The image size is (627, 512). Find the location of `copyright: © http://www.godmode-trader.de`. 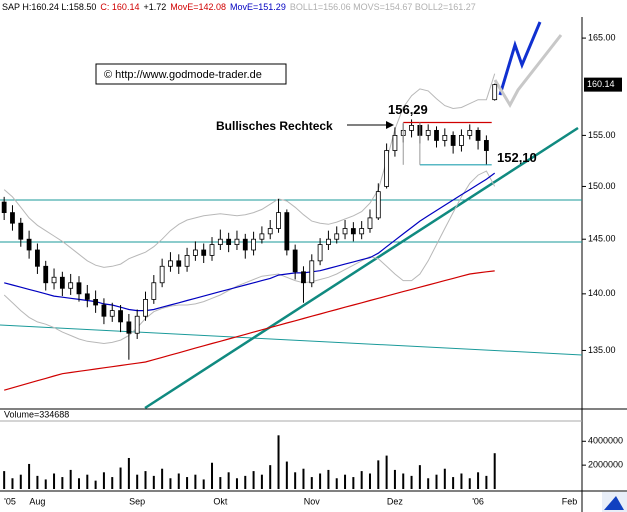

copyright: © http://www.godmode-trader.de is located at coordinates (183, 75).